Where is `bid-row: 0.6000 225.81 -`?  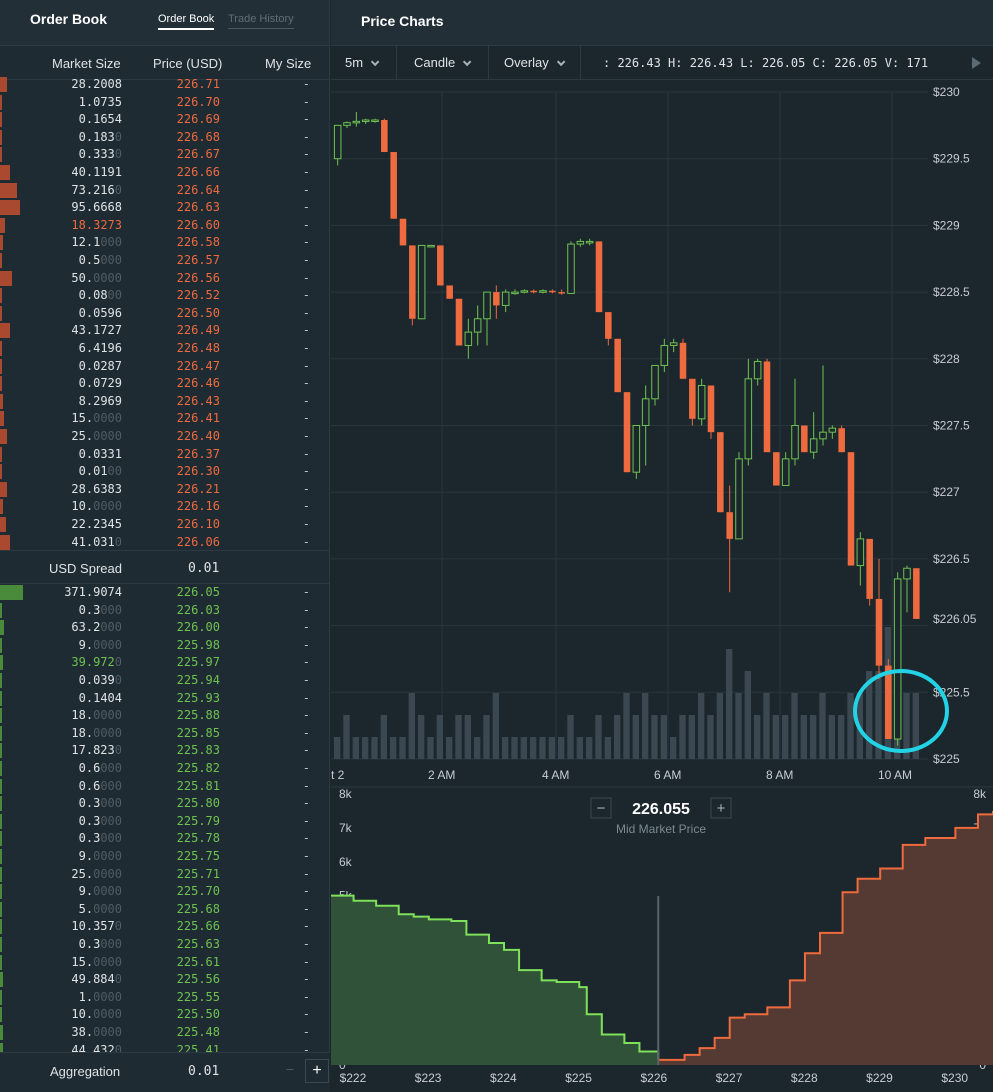 bid-row: 0.6000 225.81 - is located at coordinates (165, 787).